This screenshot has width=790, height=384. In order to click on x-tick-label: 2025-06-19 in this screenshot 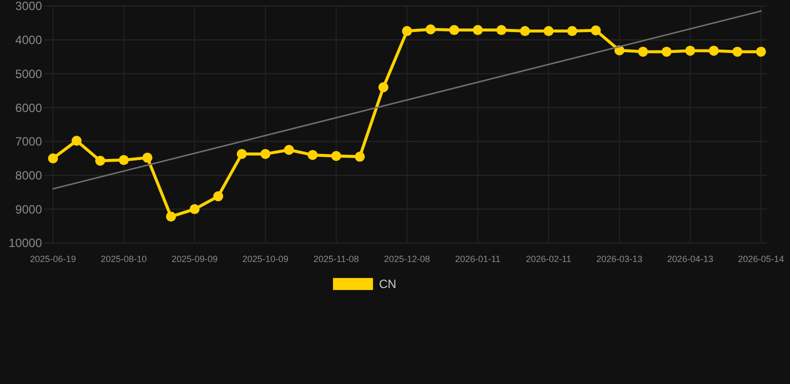, I will do `click(53, 259)`.